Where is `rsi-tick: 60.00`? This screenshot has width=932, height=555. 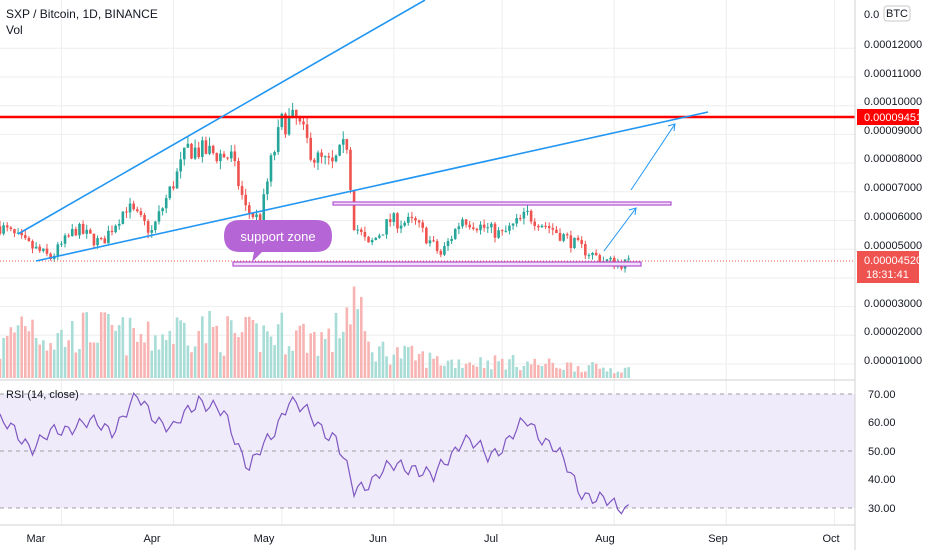 rsi-tick: 60.00 is located at coordinates (882, 423).